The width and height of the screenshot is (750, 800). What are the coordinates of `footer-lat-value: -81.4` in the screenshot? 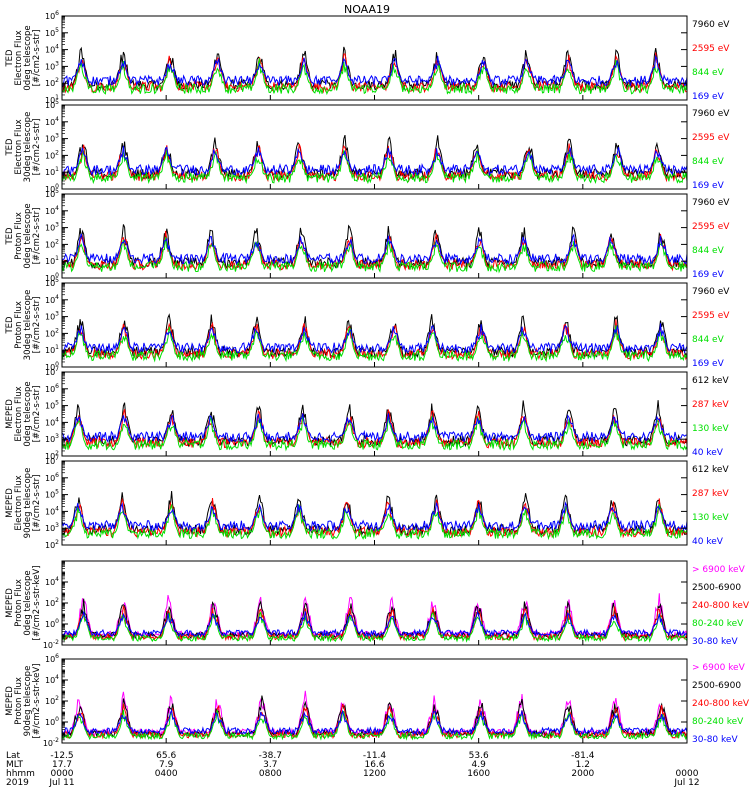 It's located at (583, 756).